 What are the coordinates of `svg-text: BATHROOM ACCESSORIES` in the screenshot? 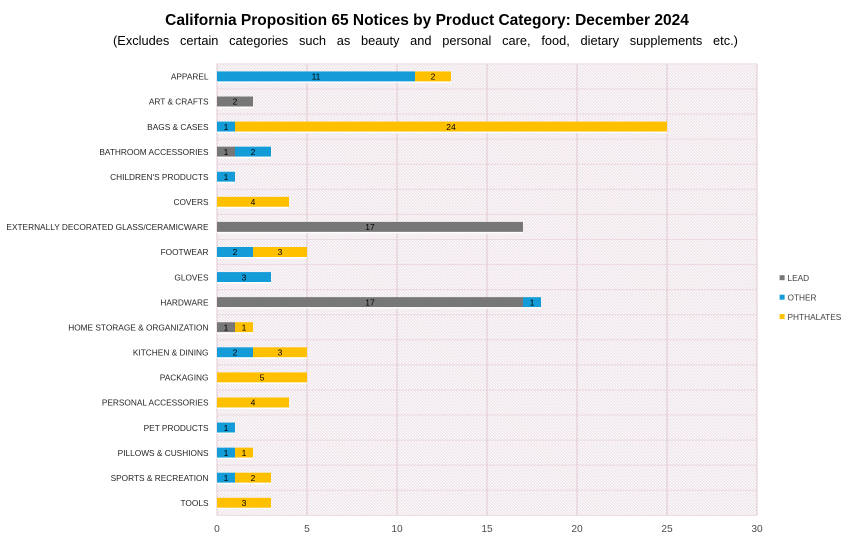 It's located at (154, 152).